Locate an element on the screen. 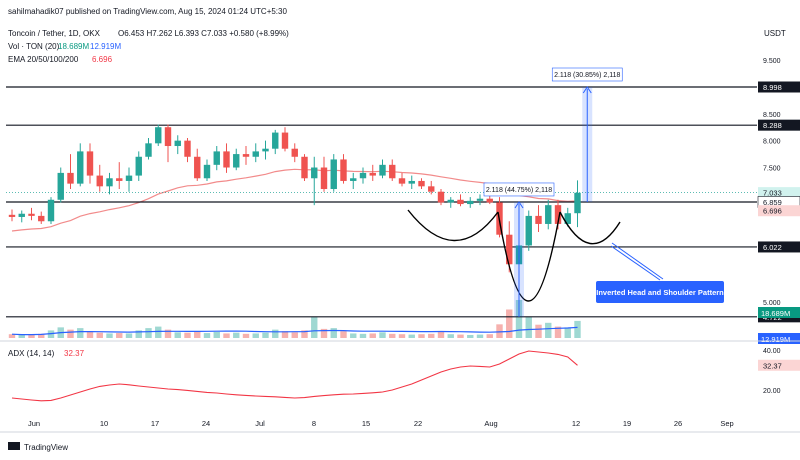  time-axis-tick: 24 is located at coordinates (206, 423).